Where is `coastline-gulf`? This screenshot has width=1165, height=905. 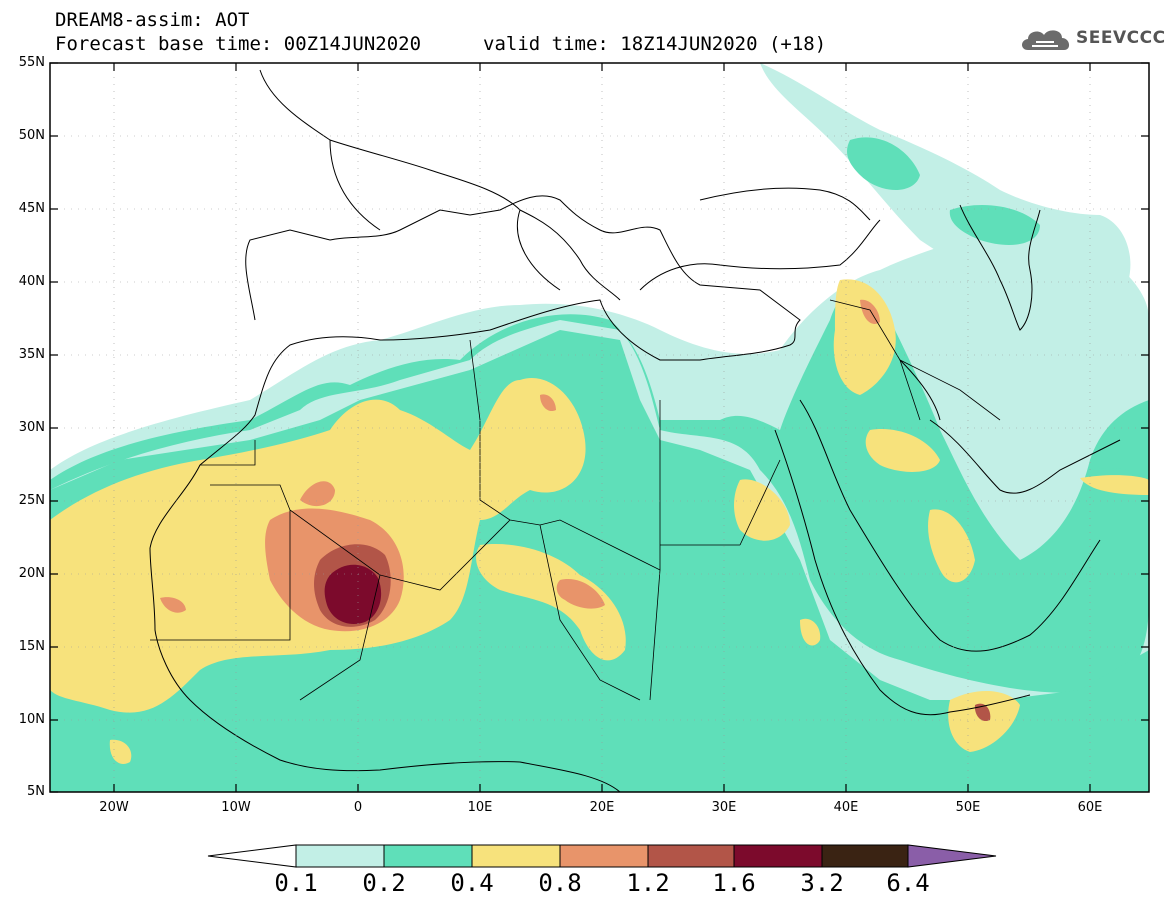
coastline-gulf is located at coordinates (1010, 426).